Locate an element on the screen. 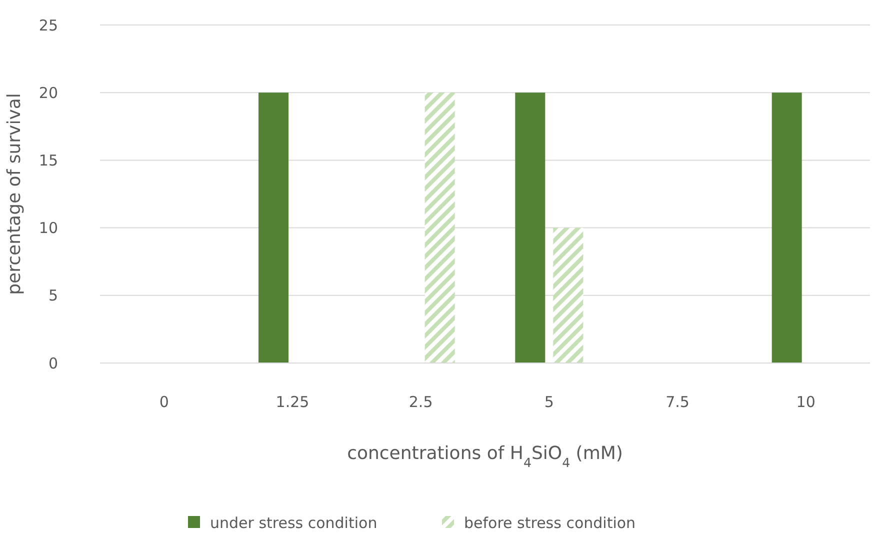 This screenshot has width=883, height=541. legend-label: before stress condition is located at coordinates (550, 523).